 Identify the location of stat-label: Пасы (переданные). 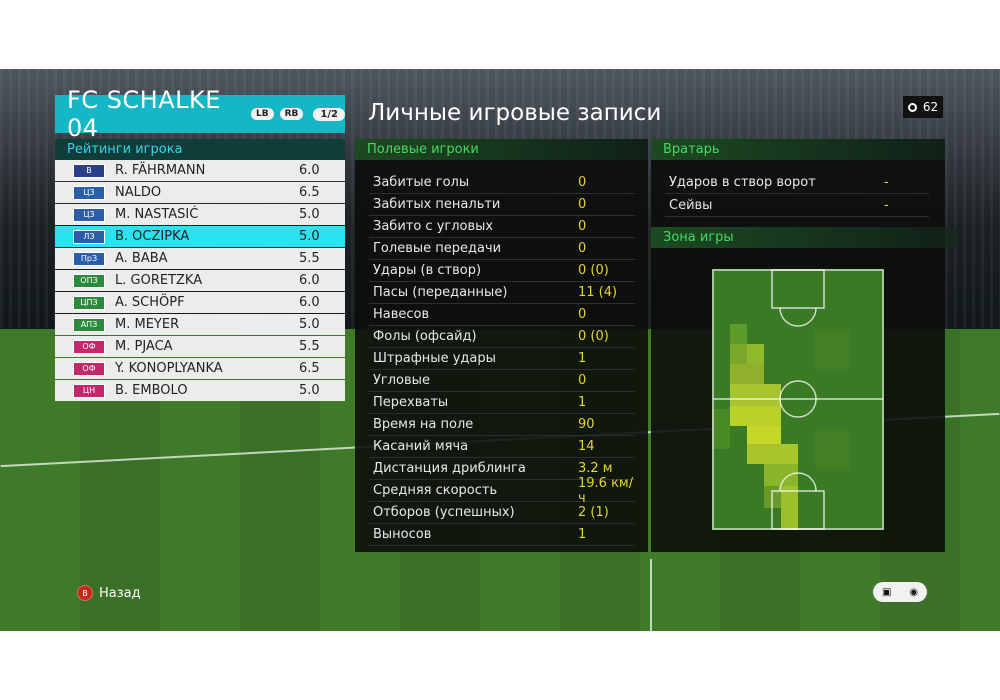
(440, 292).